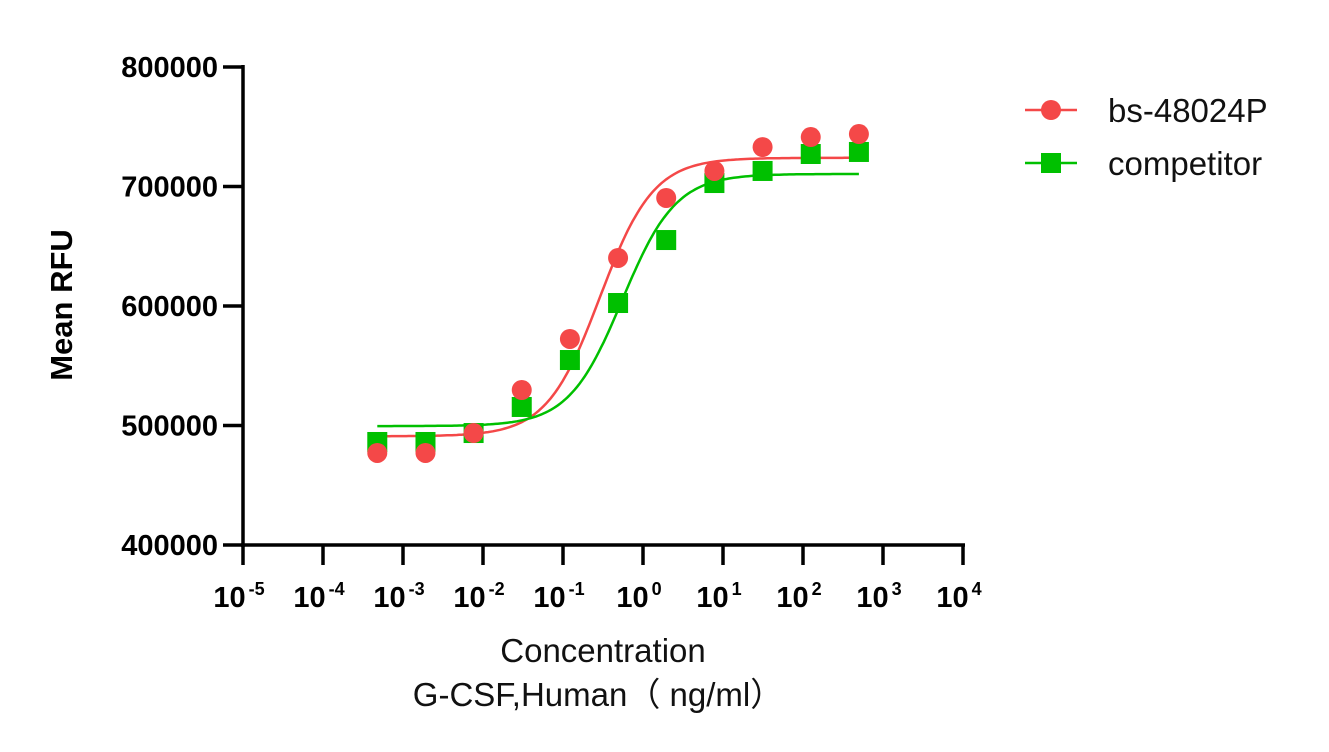  What do you see at coordinates (577, 589) in the screenshot?
I see `x-tick-exponent: -1` at bounding box center [577, 589].